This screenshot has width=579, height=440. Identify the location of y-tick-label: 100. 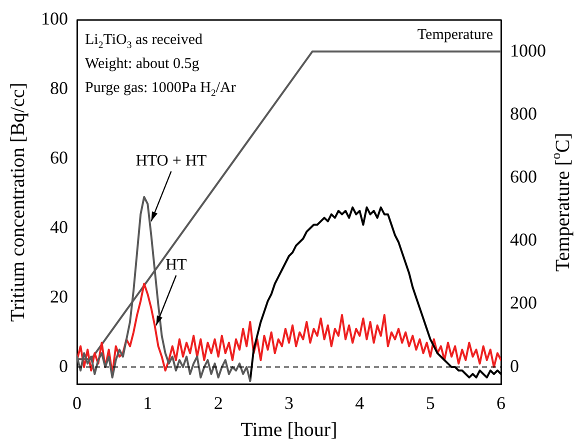
(54, 18).